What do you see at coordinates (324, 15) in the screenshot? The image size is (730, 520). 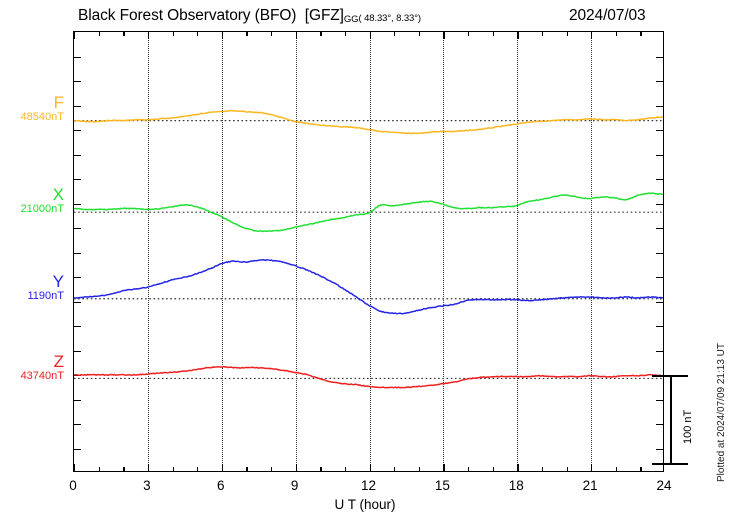 I see `institute-code: [GFZ]` at bounding box center [324, 15].